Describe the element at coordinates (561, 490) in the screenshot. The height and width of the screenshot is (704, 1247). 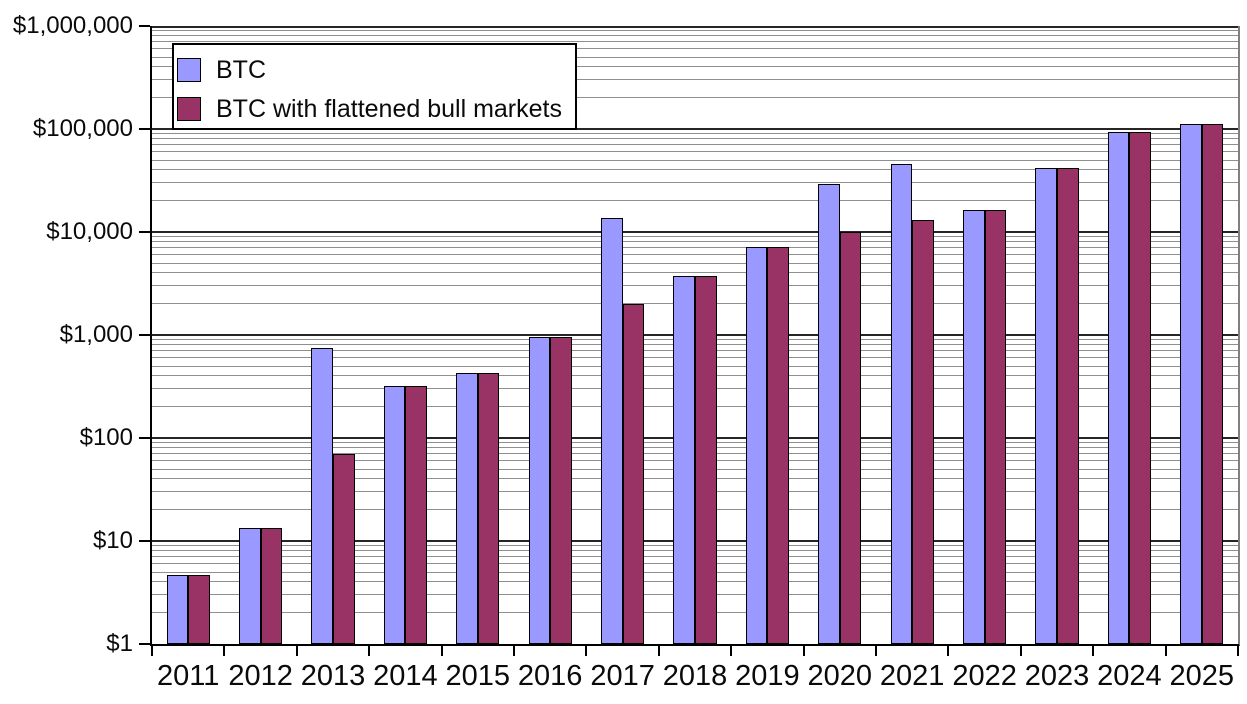
I see `bar-btc-flattened-2016` at that location.